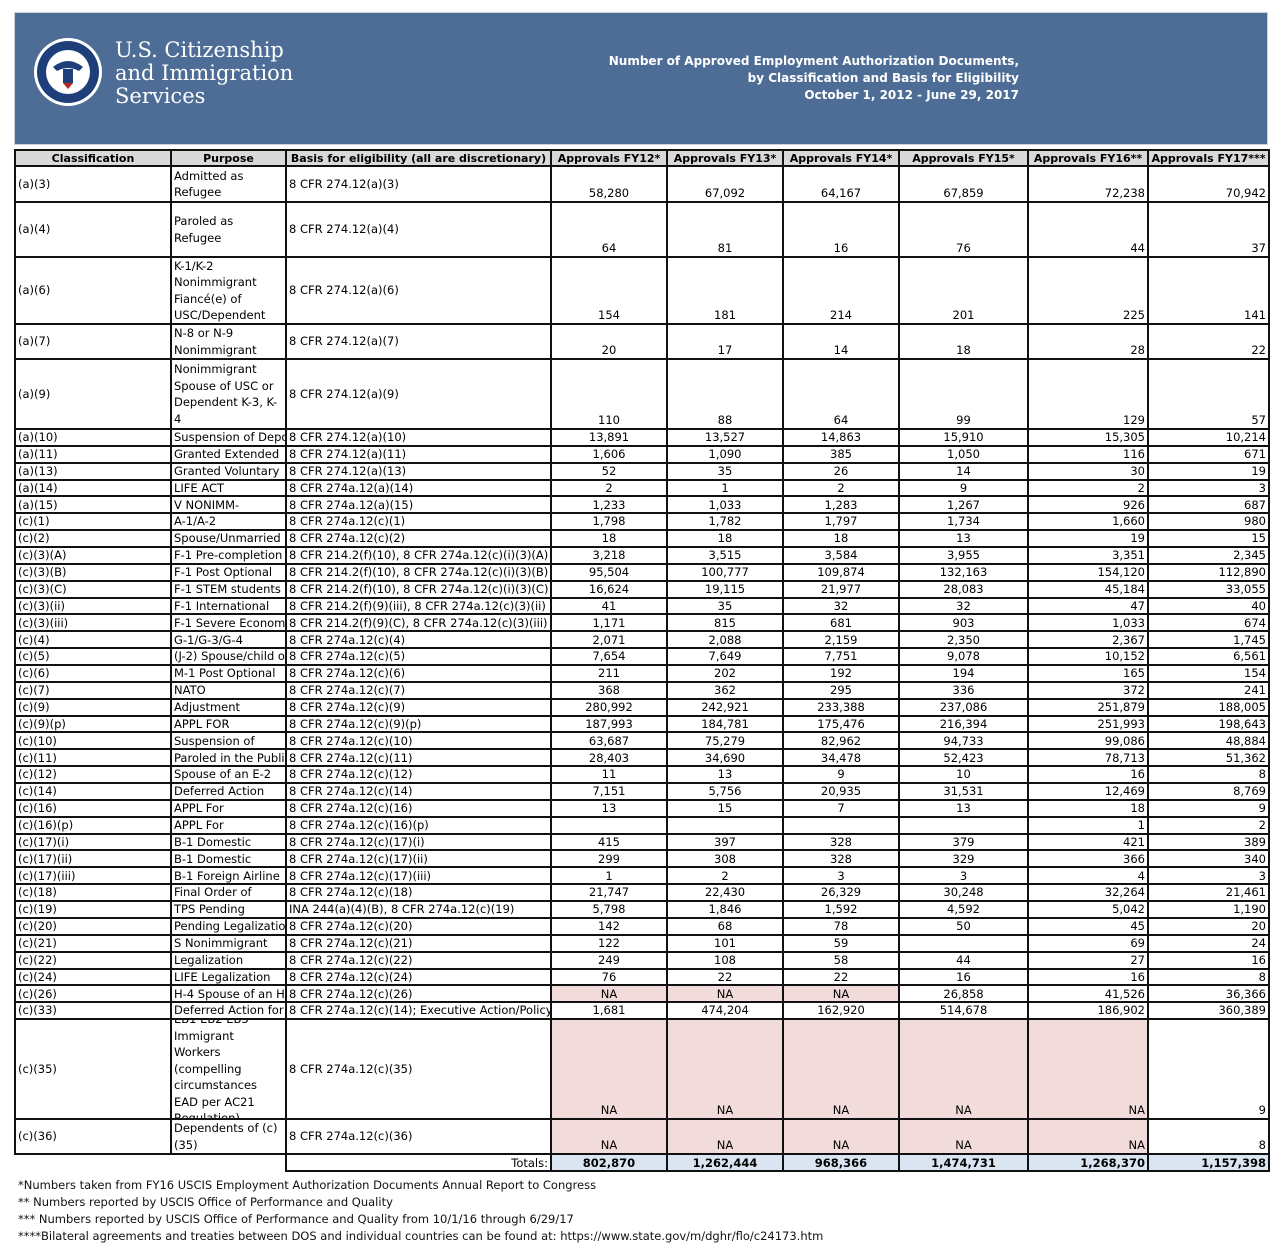 The height and width of the screenshot is (1253, 1280). I want to click on table-cell: 8 CFR 274a.12(c)(17)(ii), so click(418, 859).